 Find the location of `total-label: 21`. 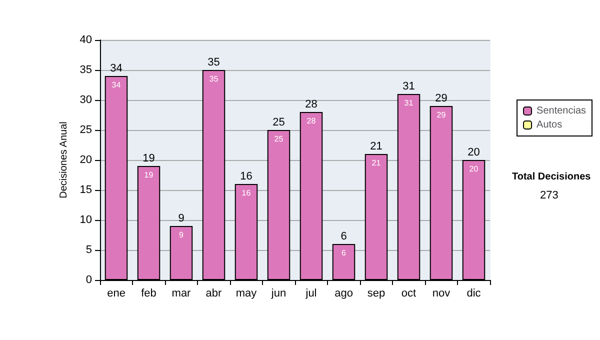

total-label: 21 is located at coordinates (376, 146).